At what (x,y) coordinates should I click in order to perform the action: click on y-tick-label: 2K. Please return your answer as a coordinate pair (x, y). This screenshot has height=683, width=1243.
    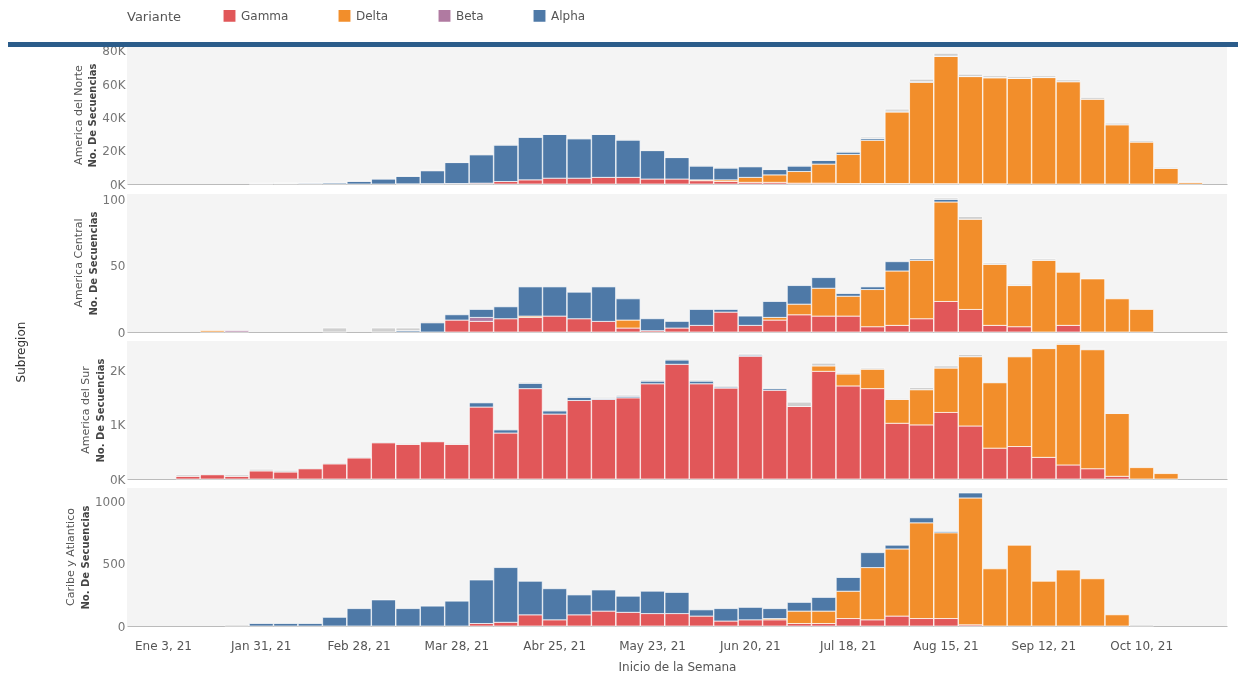
    Looking at the image, I should click on (118, 371).